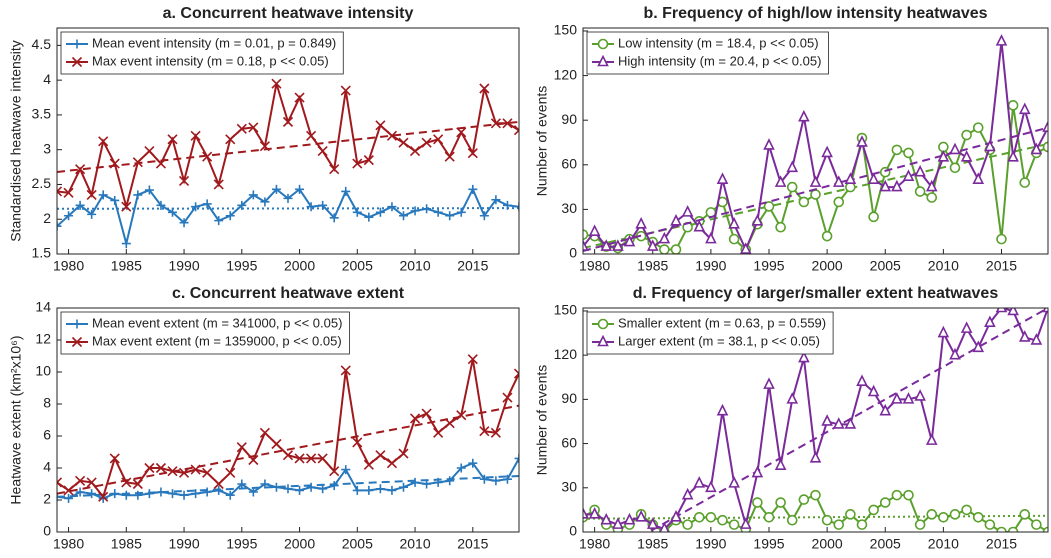 The height and width of the screenshot is (558, 1051). I want to click on y-tick-label: 120, so click(566, 354).